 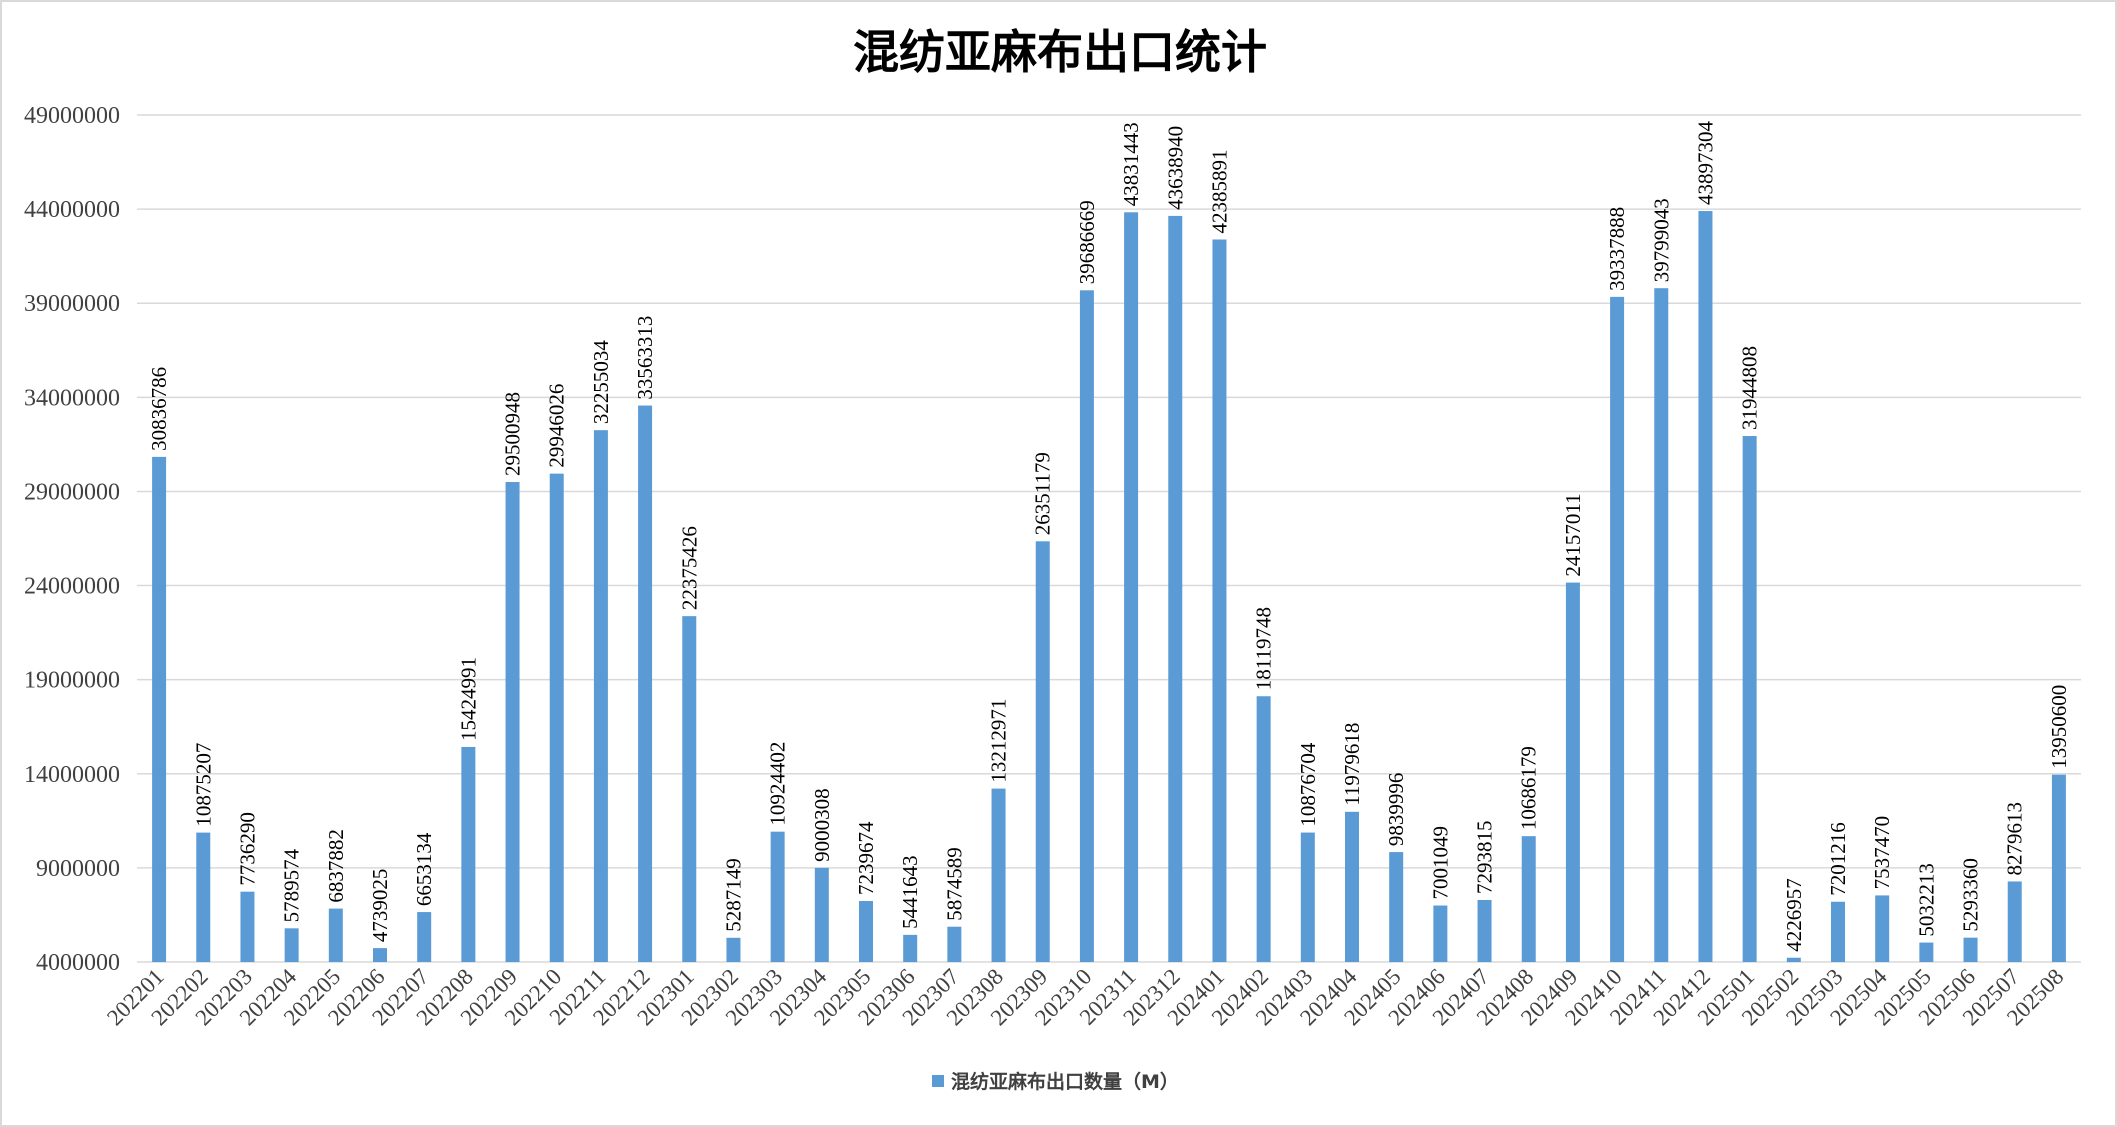 What do you see at coordinates (1750, 388) in the screenshot?
I see `data-label: 31944808` at bounding box center [1750, 388].